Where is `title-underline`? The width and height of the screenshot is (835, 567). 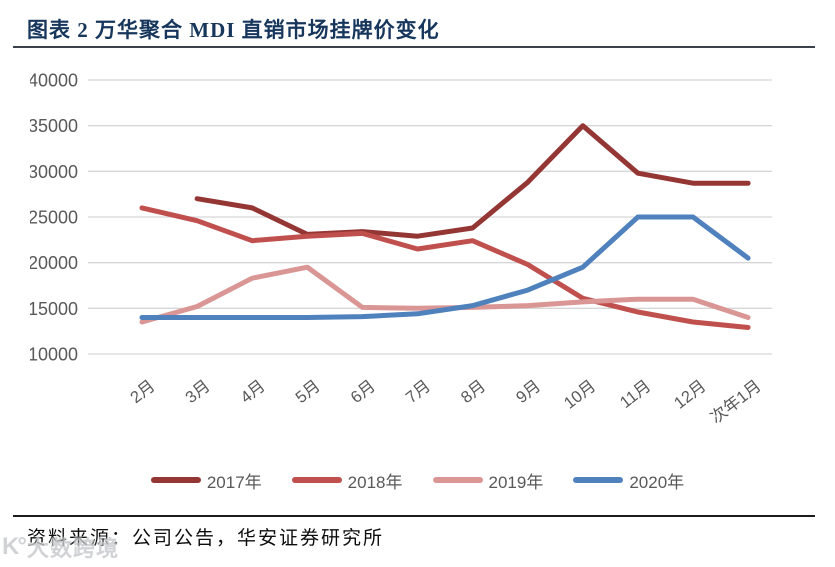
title-underline is located at coordinates (414, 47).